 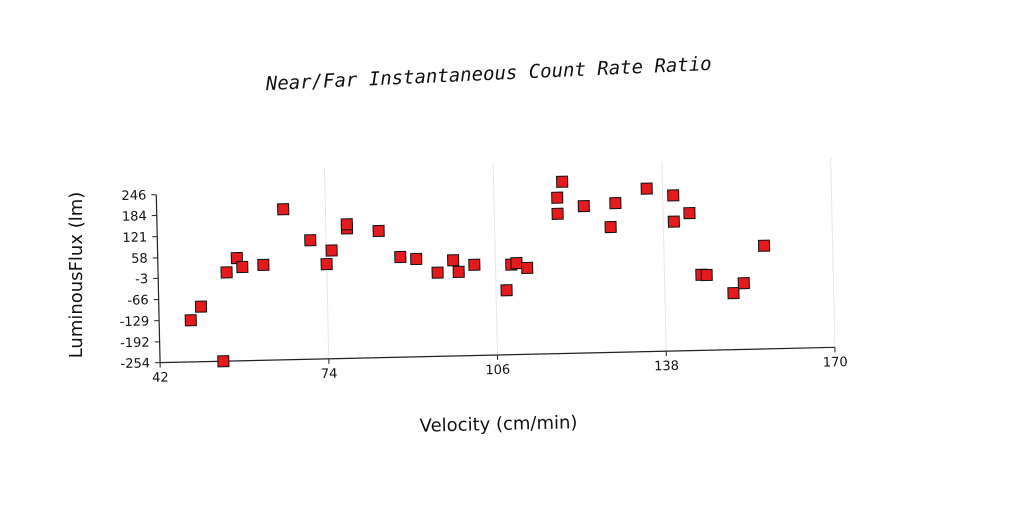 What do you see at coordinates (134, 322) in the screenshot?
I see `y-tick-label: -129` at bounding box center [134, 322].